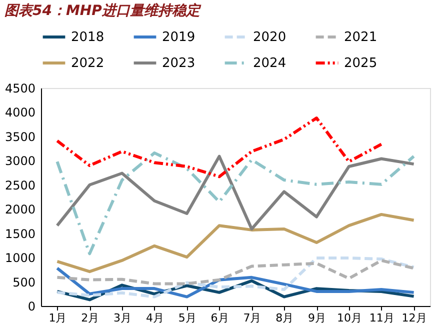 Image resolution: width=442 pixels, height=329 pixels. What do you see at coordinates (20, 258) in the screenshot?
I see `y-tick-label: 1000` at bounding box center [20, 258].